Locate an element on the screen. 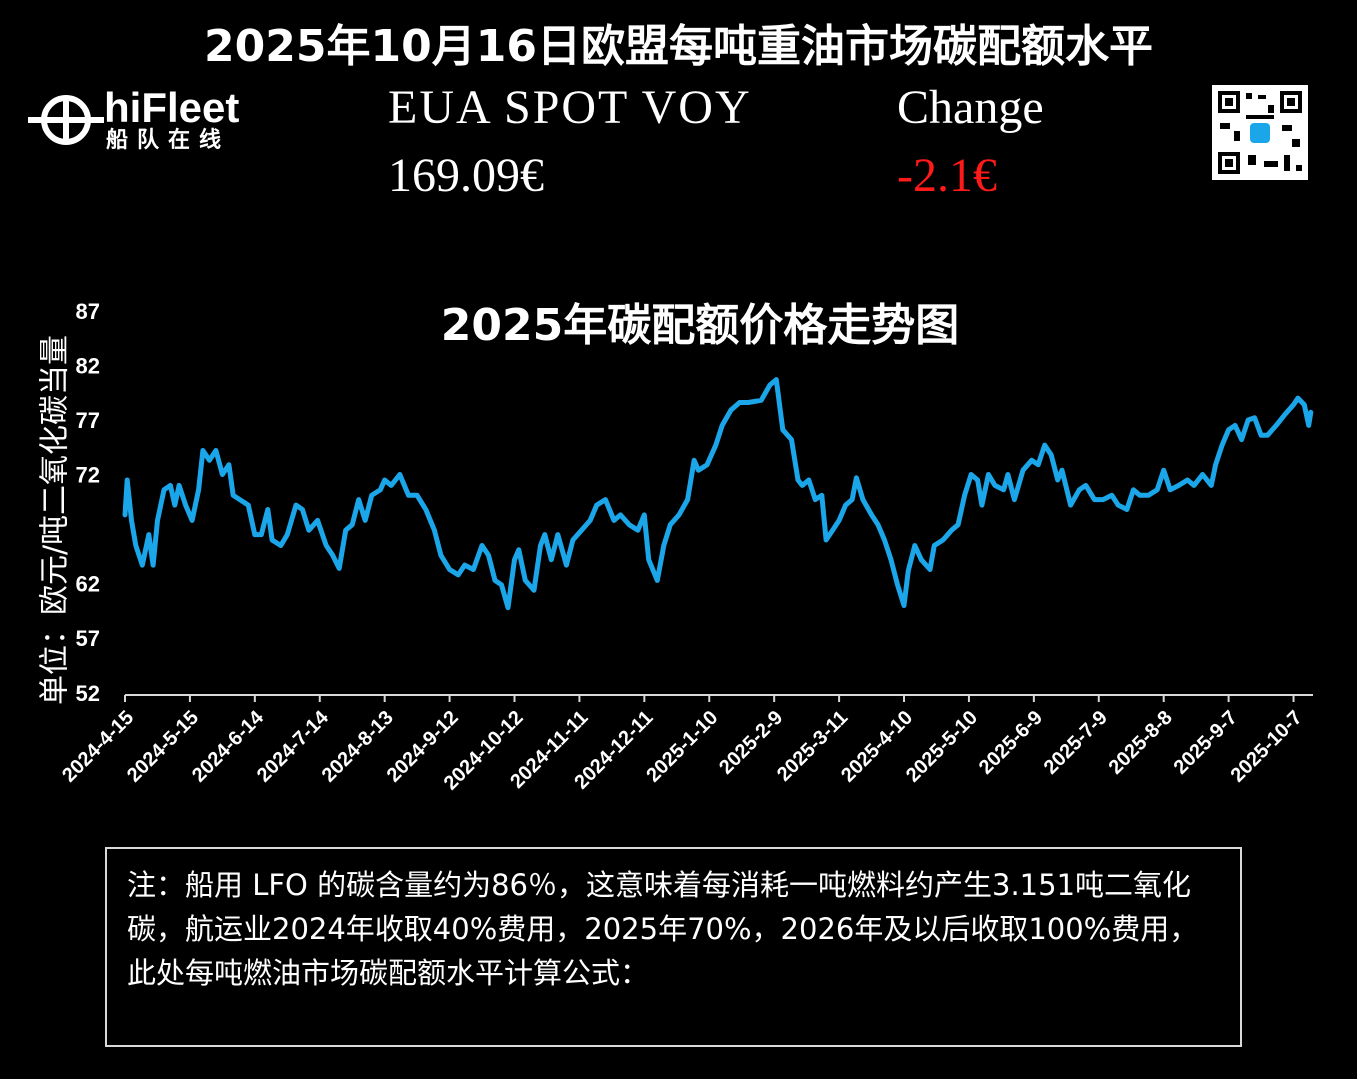 This screenshot has width=1357, height=1079. x-tick-label: 2025-8-8 is located at coordinates (1141, 743).